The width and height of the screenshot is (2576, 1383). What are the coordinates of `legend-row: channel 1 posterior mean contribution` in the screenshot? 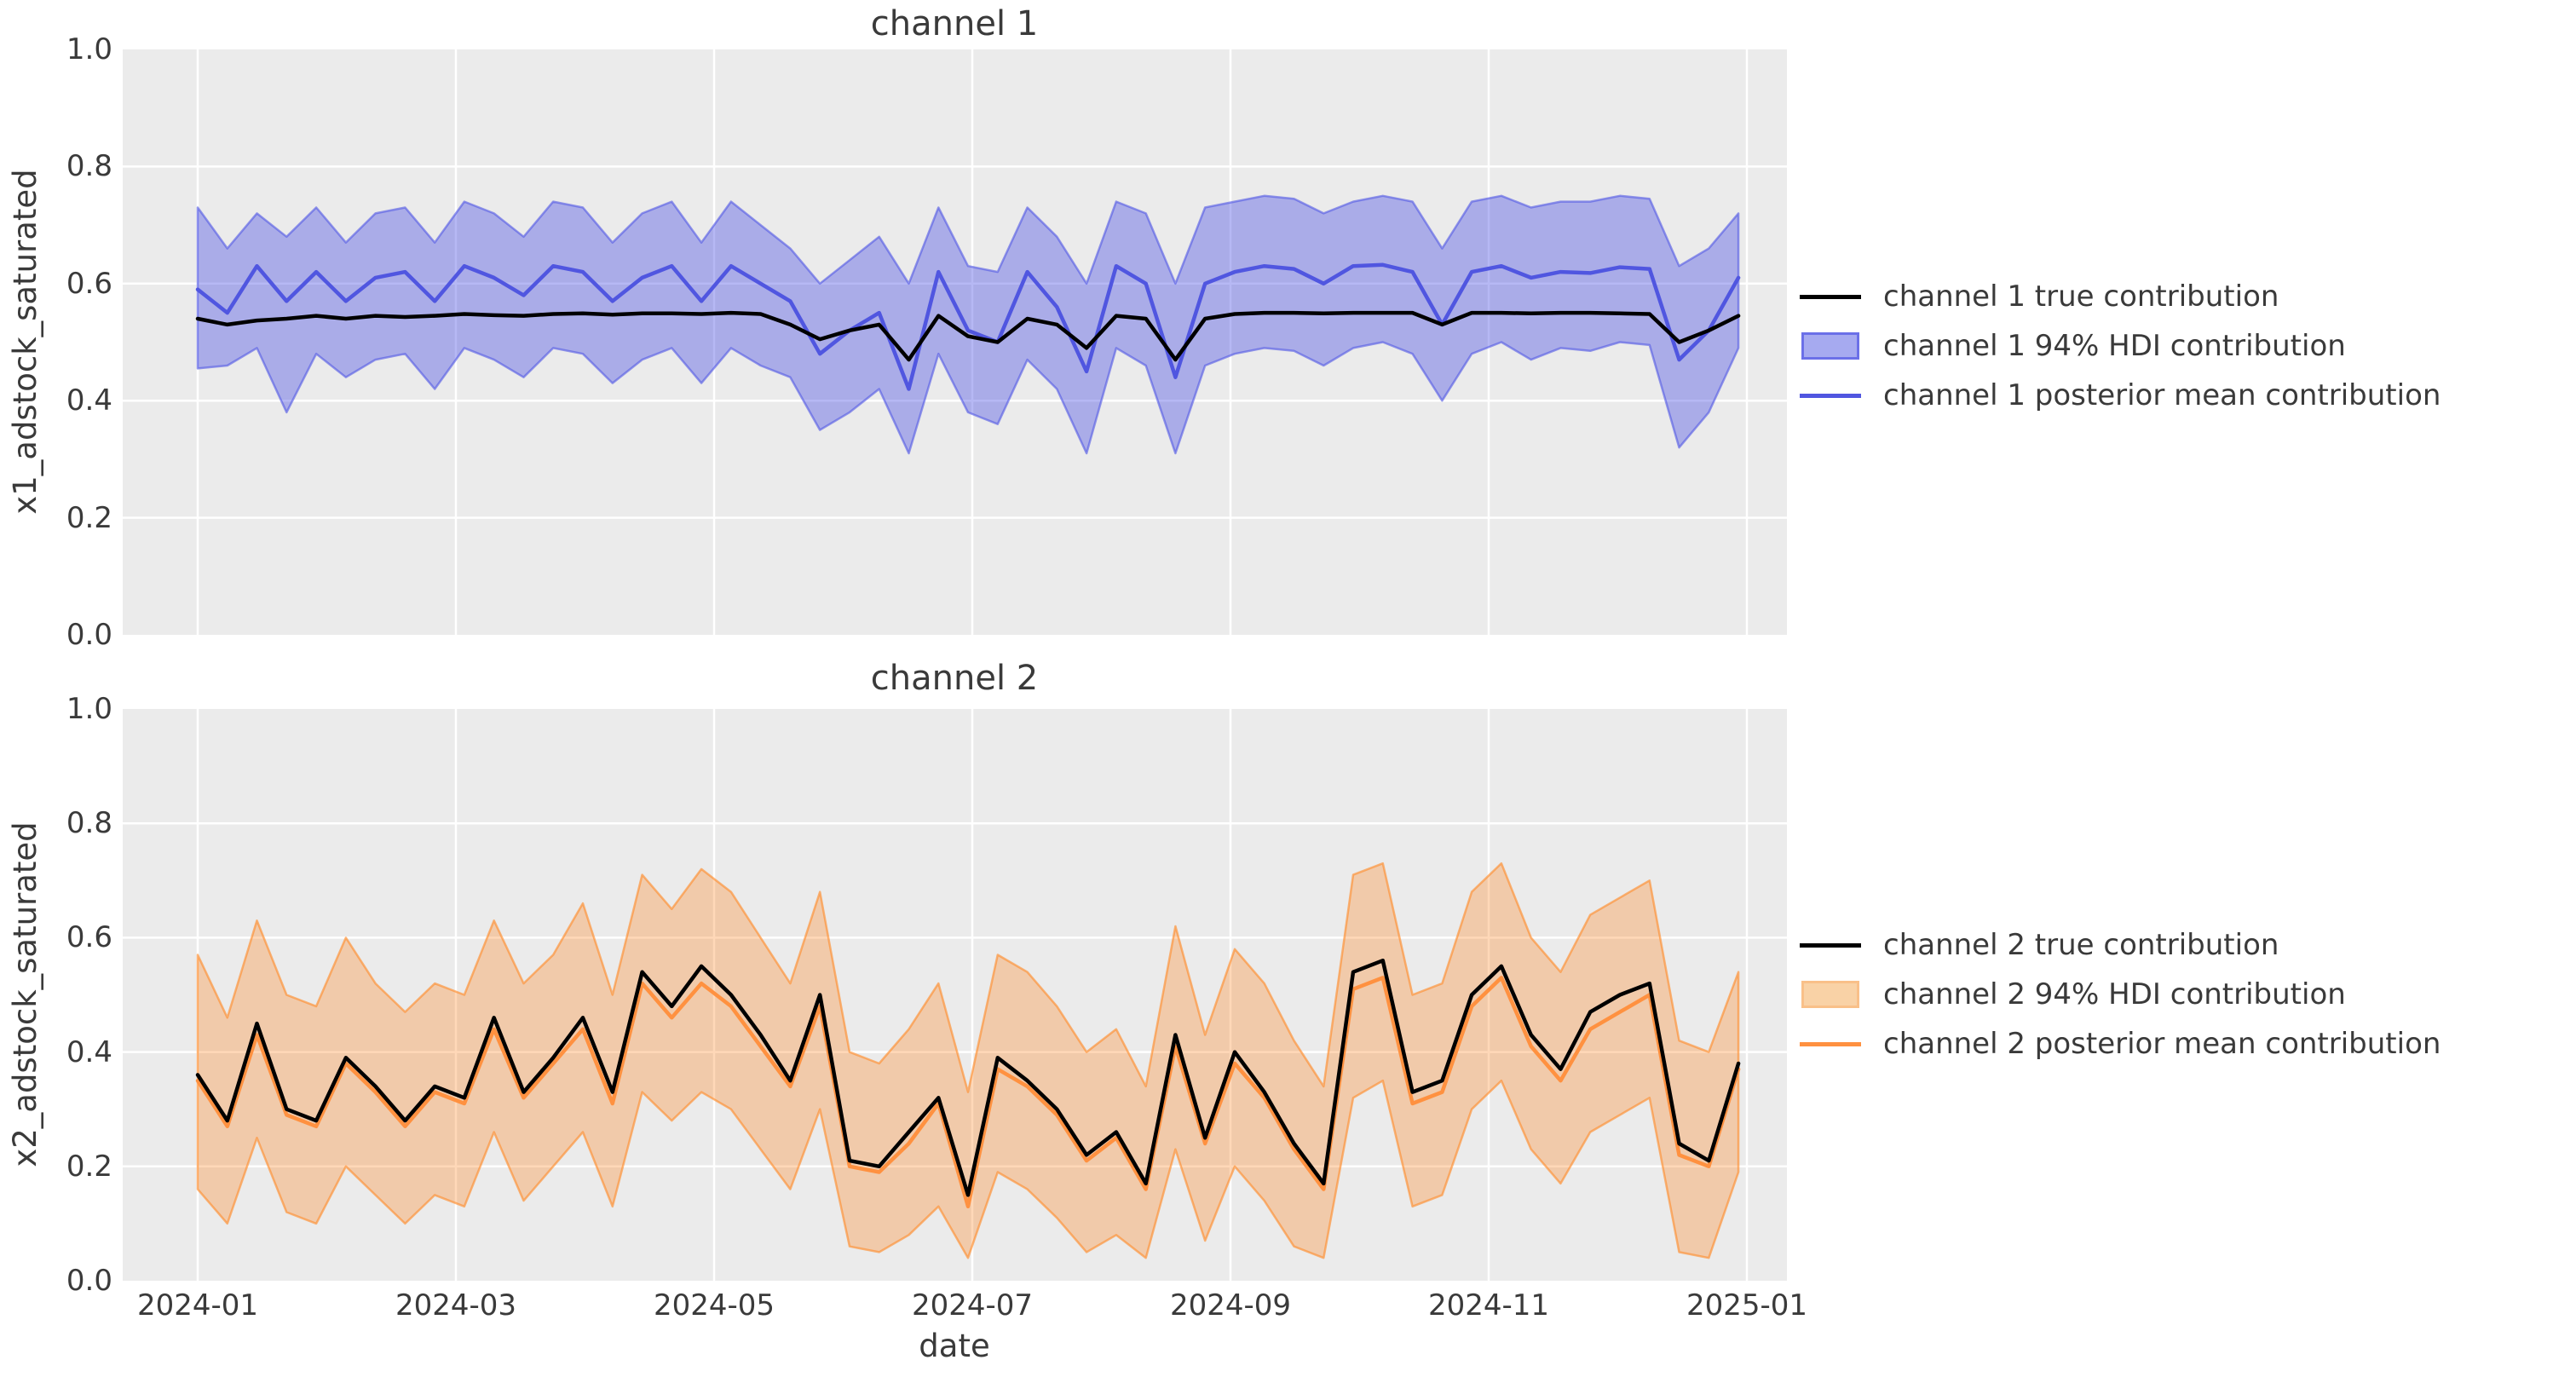 It's located at (2120, 395).